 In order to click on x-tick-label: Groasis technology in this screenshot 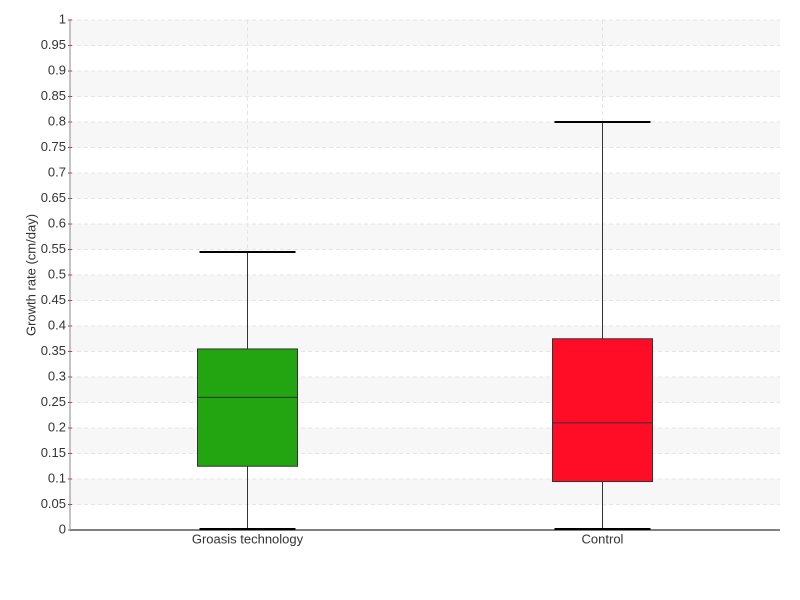, I will do `click(248, 538)`.